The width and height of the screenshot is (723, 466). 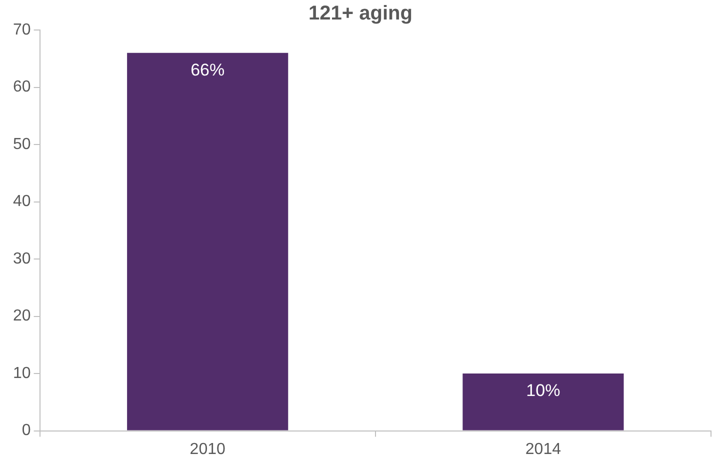 What do you see at coordinates (22, 29) in the screenshot?
I see `y-tick-label: 70` at bounding box center [22, 29].